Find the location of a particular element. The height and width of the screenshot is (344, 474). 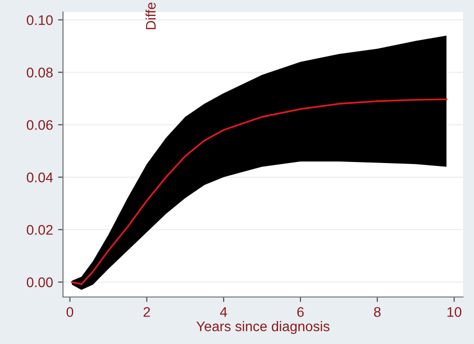

x-tick-label: 0 is located at coordinates (70, 312).